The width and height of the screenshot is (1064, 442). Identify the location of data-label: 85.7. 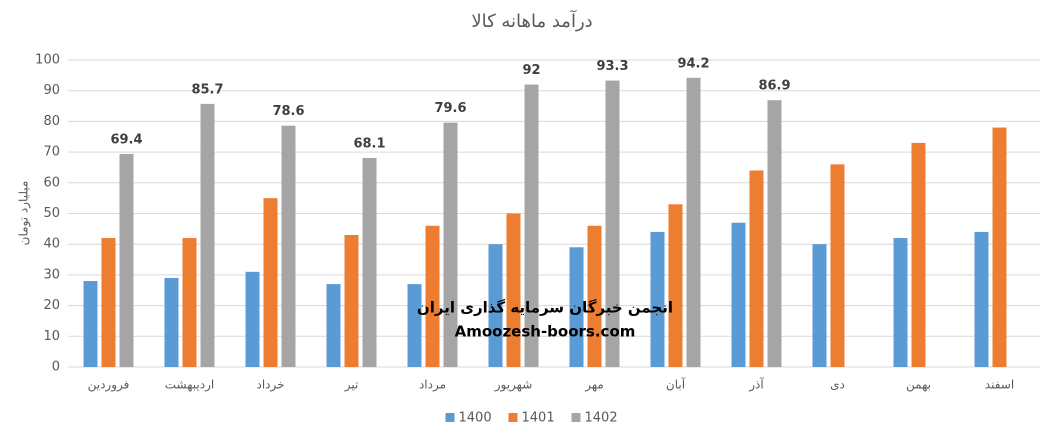
(207, 89).